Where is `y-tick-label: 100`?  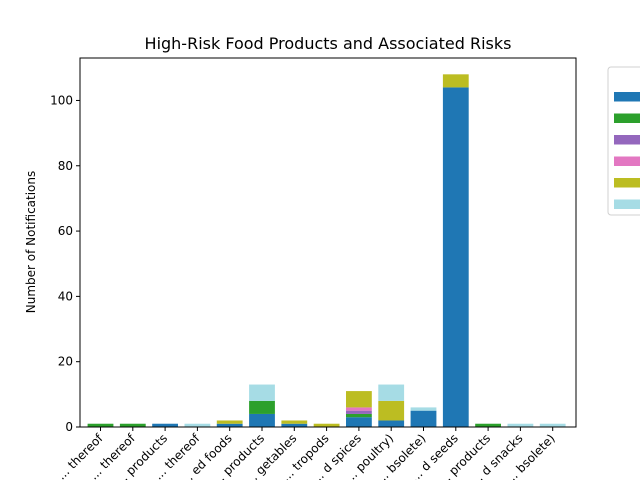 y-tick-label: 100 is located at coordinates (61, 100).